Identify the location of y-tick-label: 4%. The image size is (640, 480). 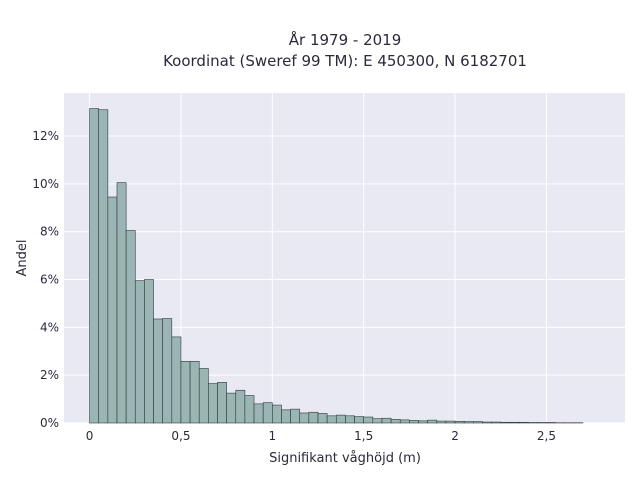
(49, 327).